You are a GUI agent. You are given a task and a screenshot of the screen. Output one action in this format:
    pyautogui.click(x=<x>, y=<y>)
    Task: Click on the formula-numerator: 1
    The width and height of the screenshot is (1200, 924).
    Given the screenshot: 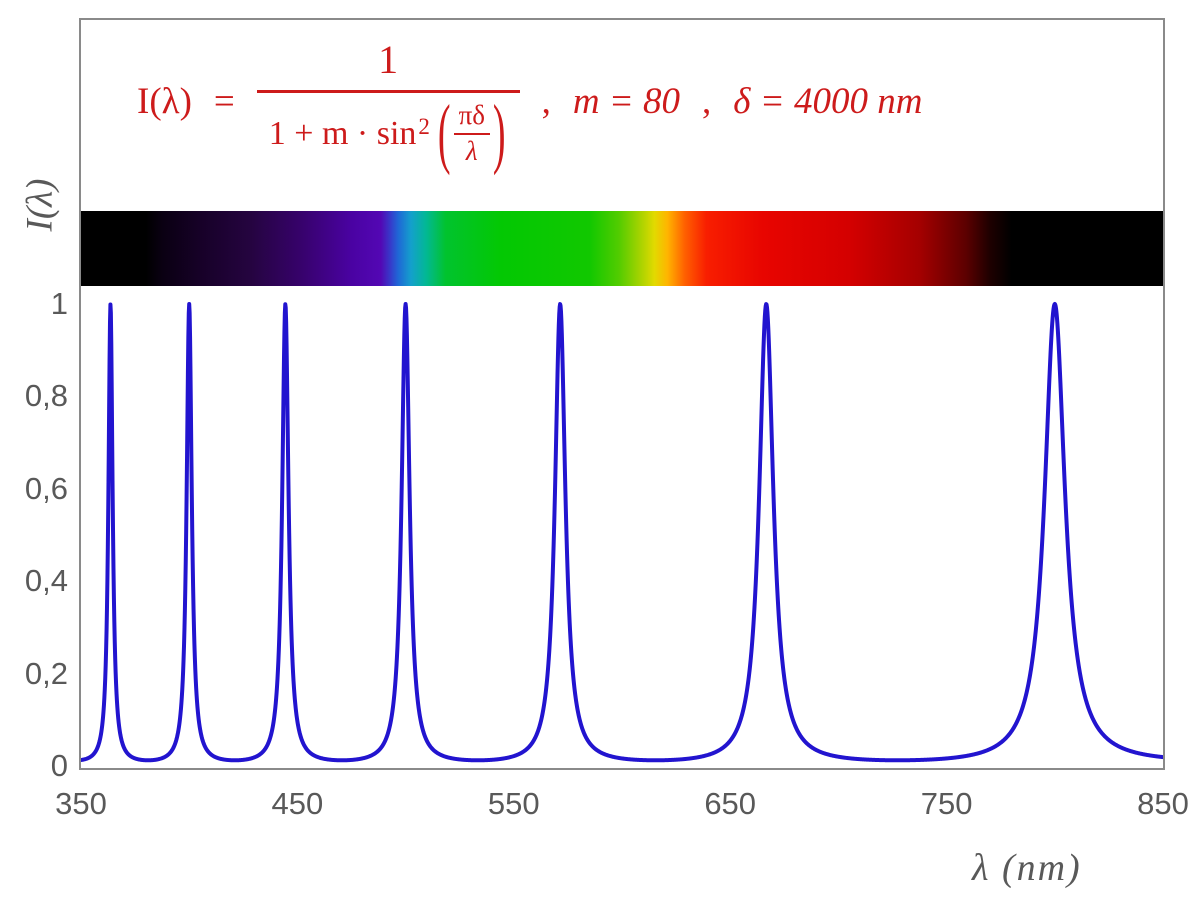 What is the action you would take?
    pyautogui.click(x=388, y=59)
    